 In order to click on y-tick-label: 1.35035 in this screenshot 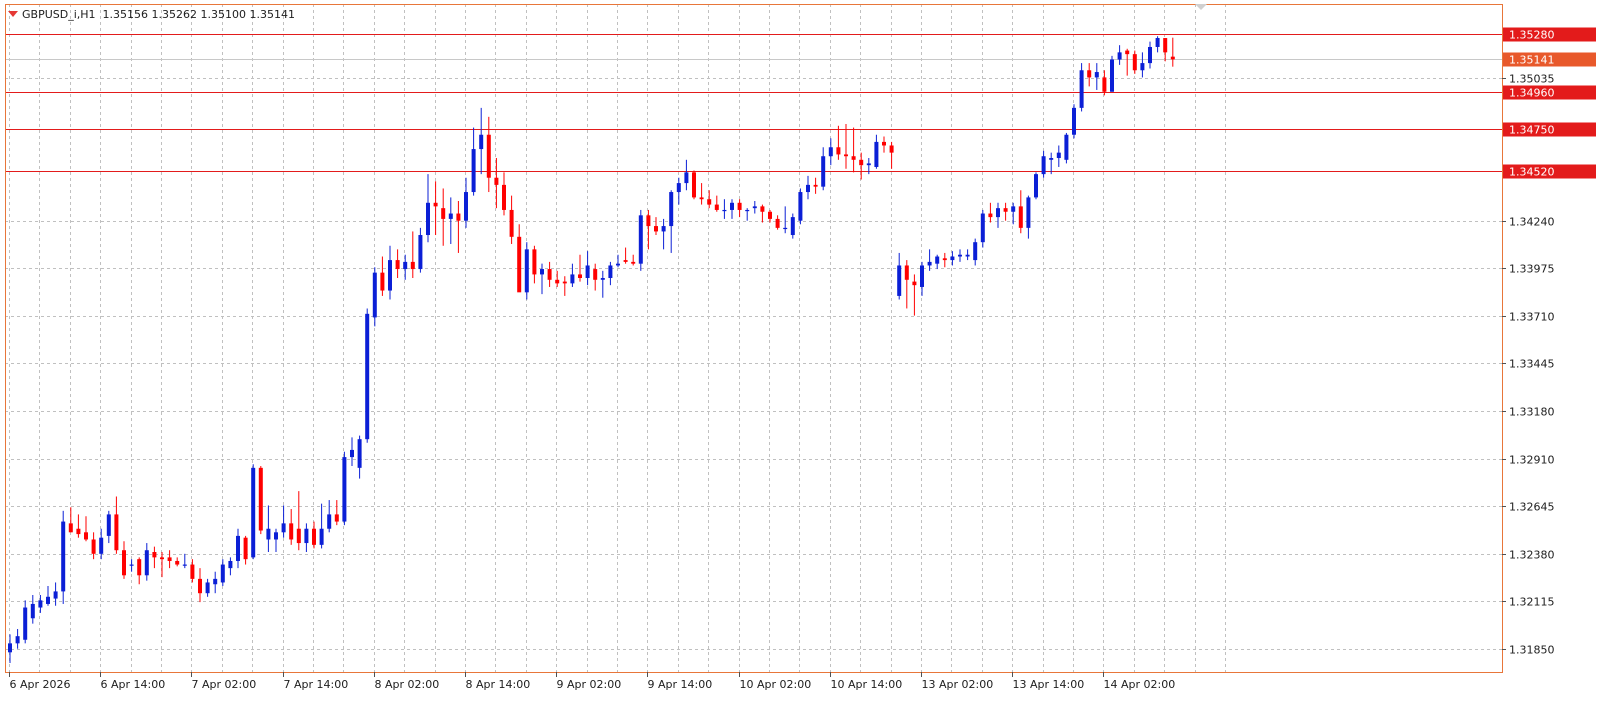, I will do `click(1532, 79)`.